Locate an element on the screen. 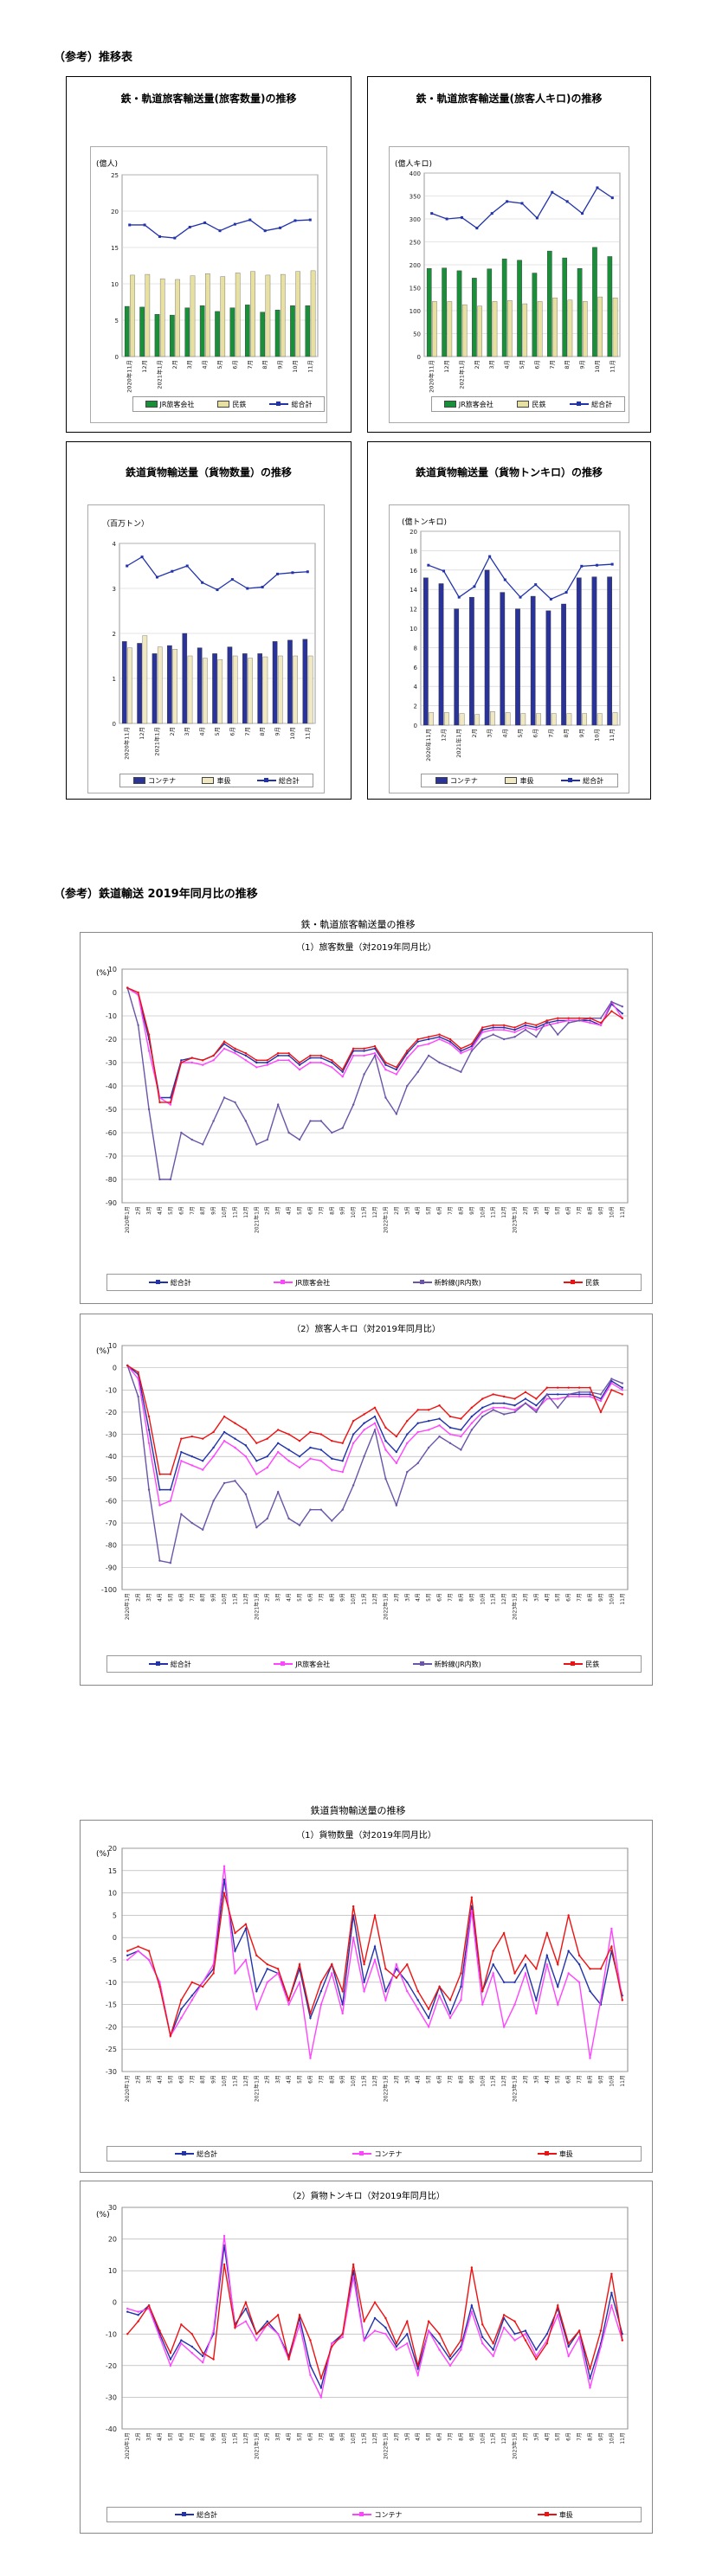 The image size is (716, 2576). legend-label: 総合計 is located at coordinates (180, 1283).